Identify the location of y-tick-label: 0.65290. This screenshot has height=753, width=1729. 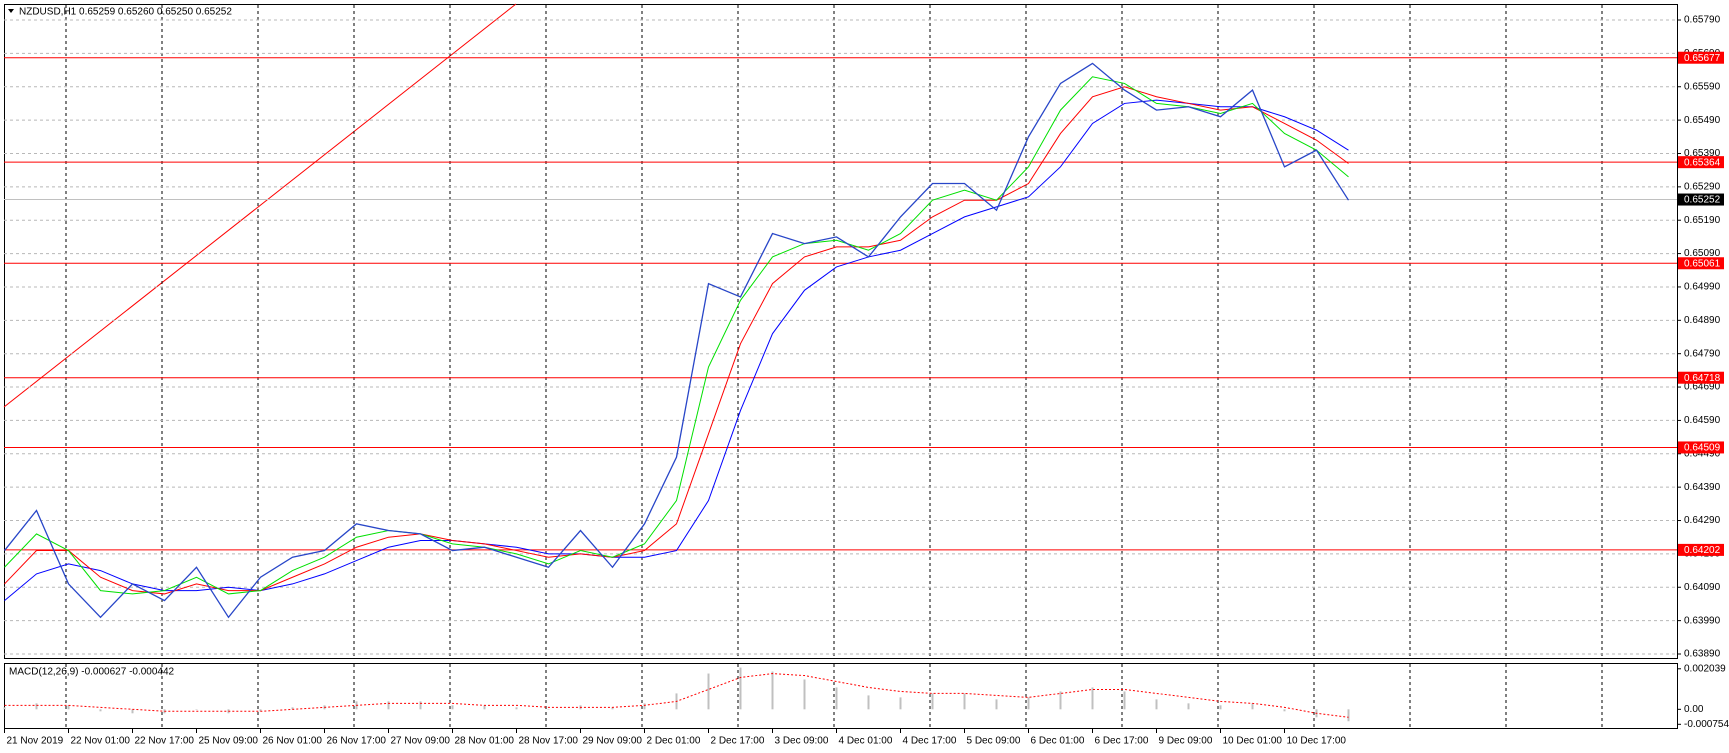
(1702, 186).